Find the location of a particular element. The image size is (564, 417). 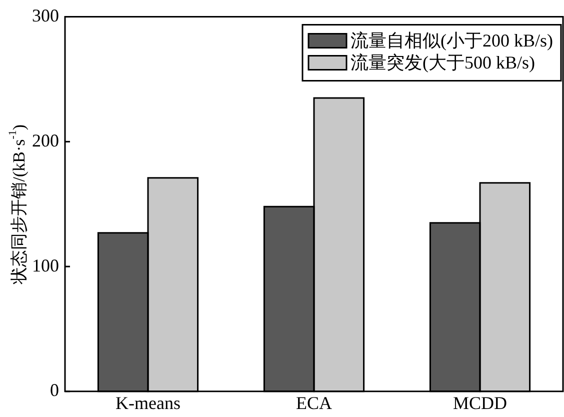

legend-label: 流量自相似(小于200 kB/s) is located at coordinates (452, 40).